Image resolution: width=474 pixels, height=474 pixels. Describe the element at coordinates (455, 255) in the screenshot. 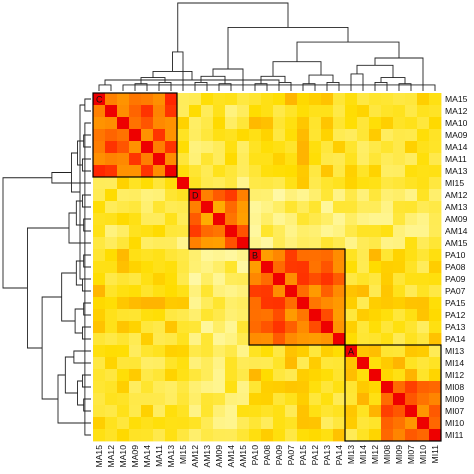

I see `row-label: PA10` at that location.